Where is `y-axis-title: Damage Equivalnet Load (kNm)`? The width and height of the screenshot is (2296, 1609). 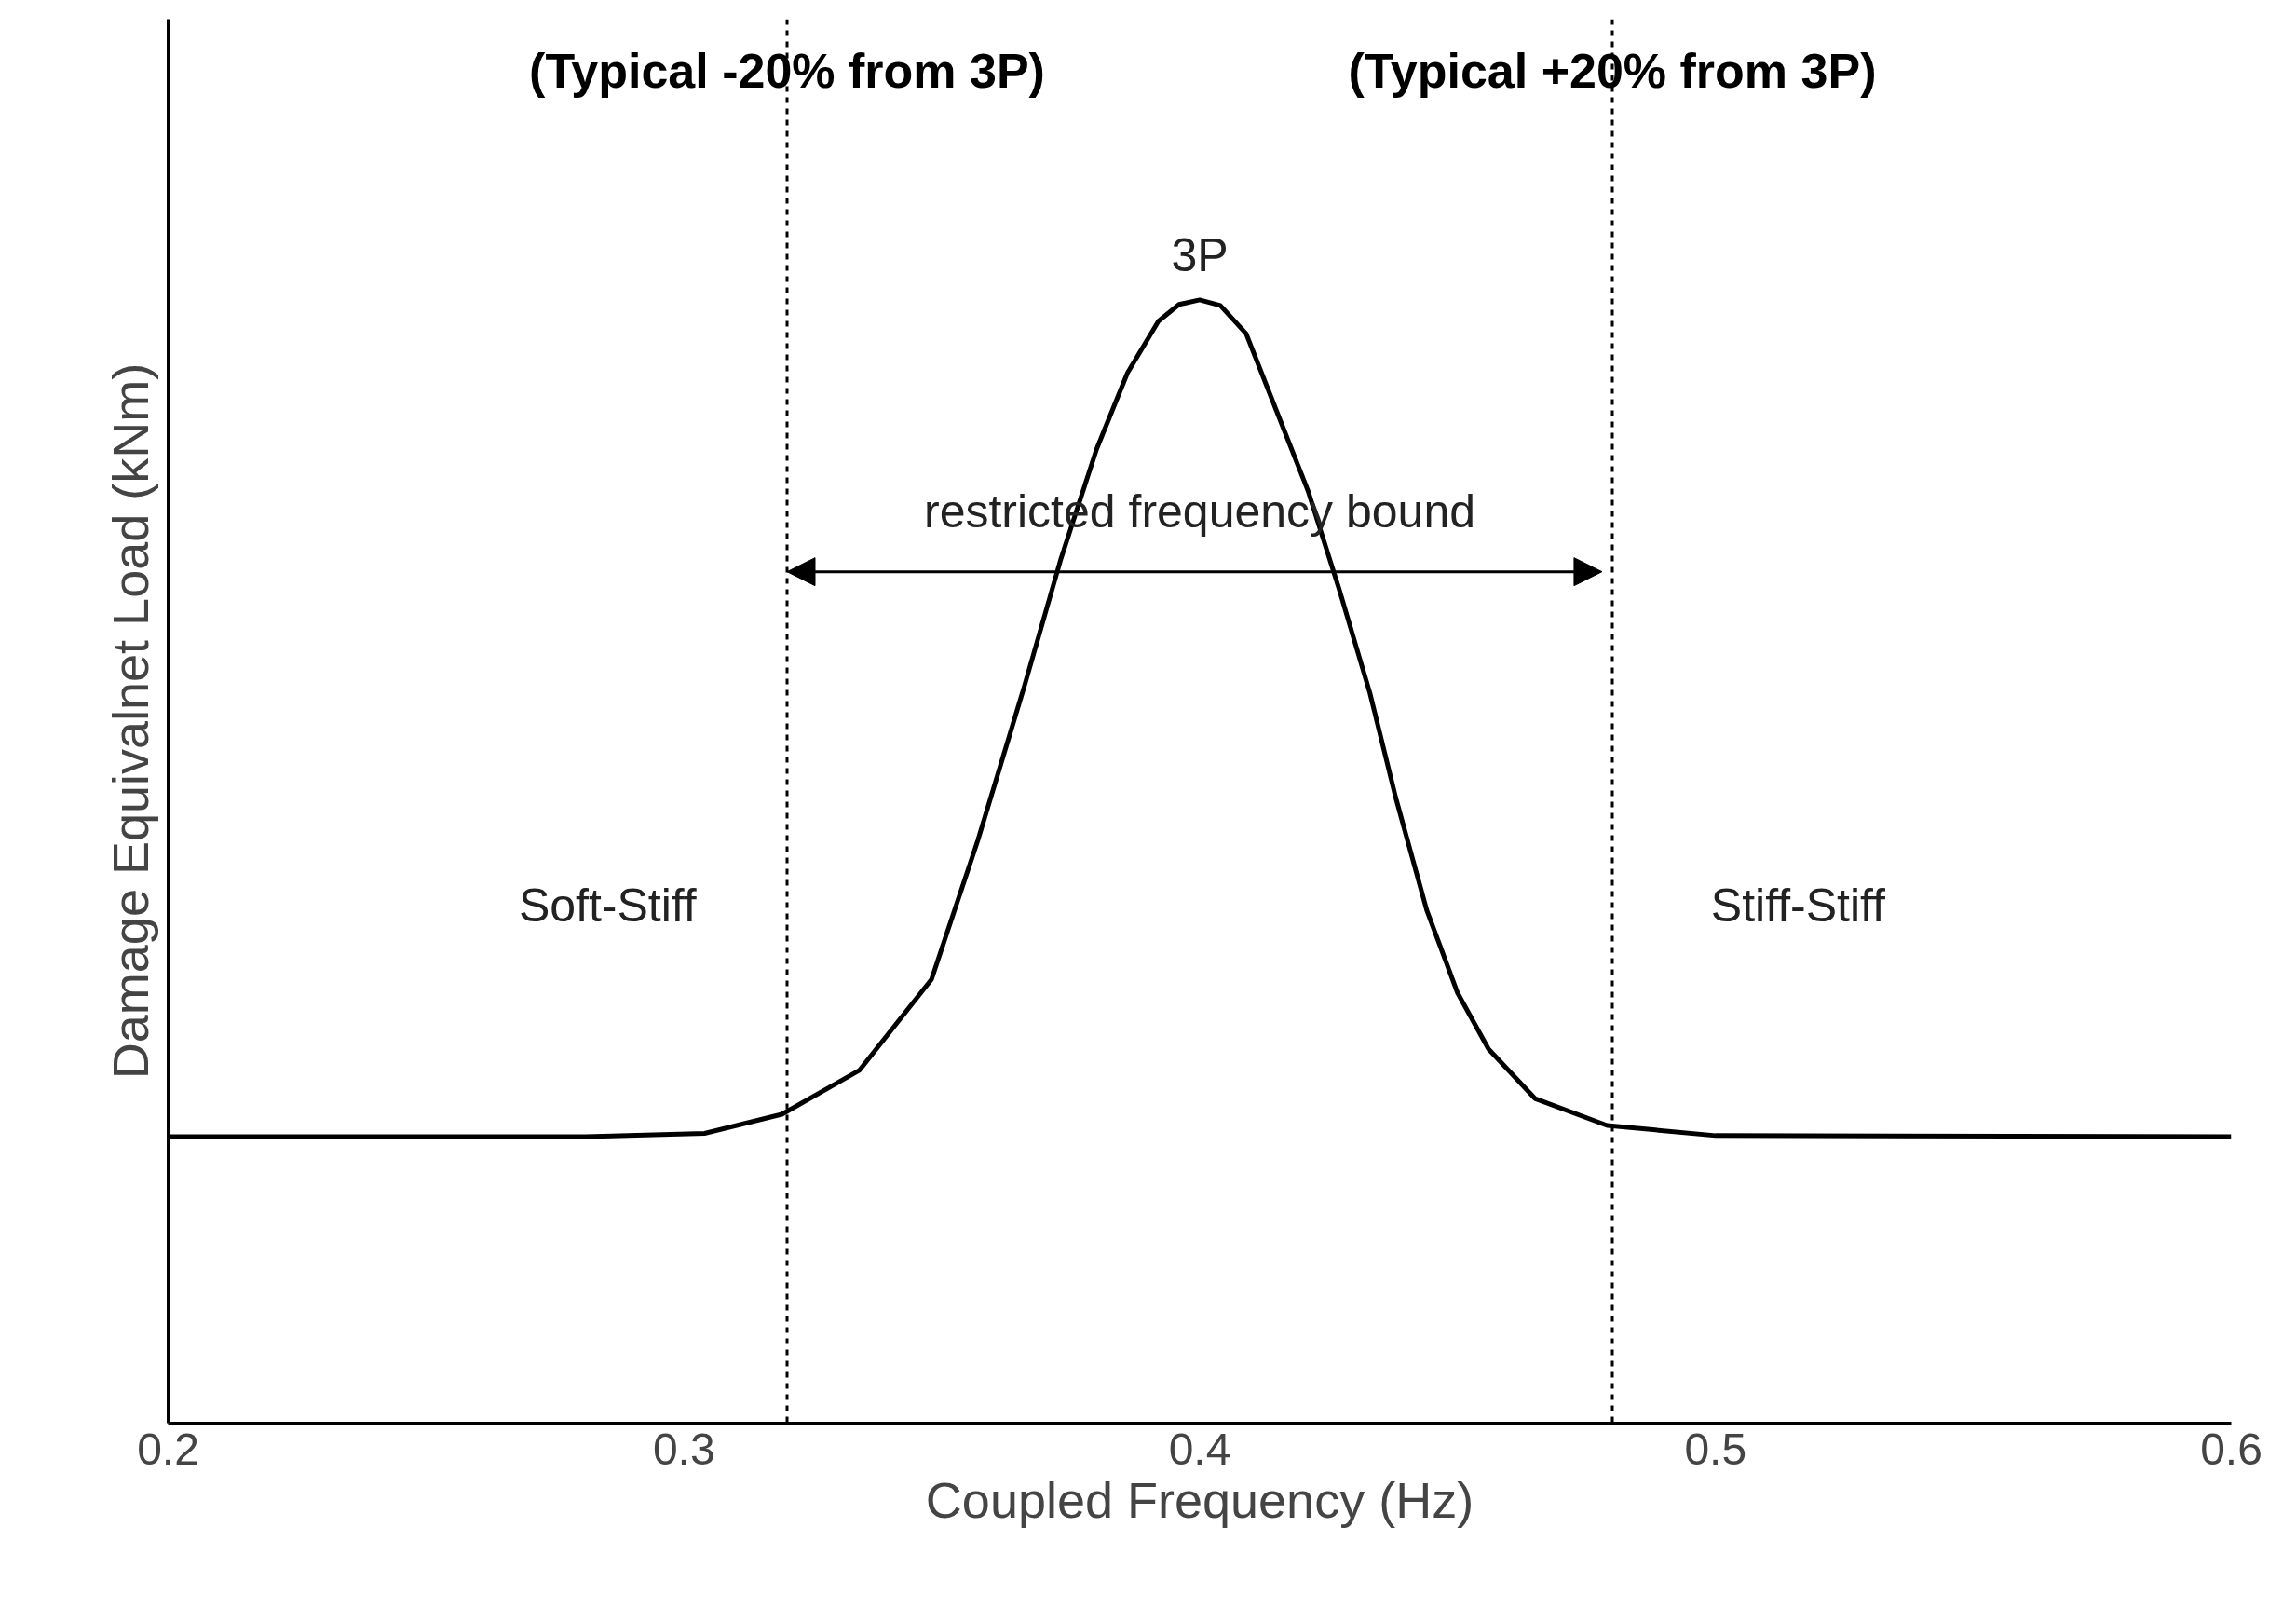 y-axis-title: Damage Equivalnet Load (kNm) is located at coordinates (130, 721).